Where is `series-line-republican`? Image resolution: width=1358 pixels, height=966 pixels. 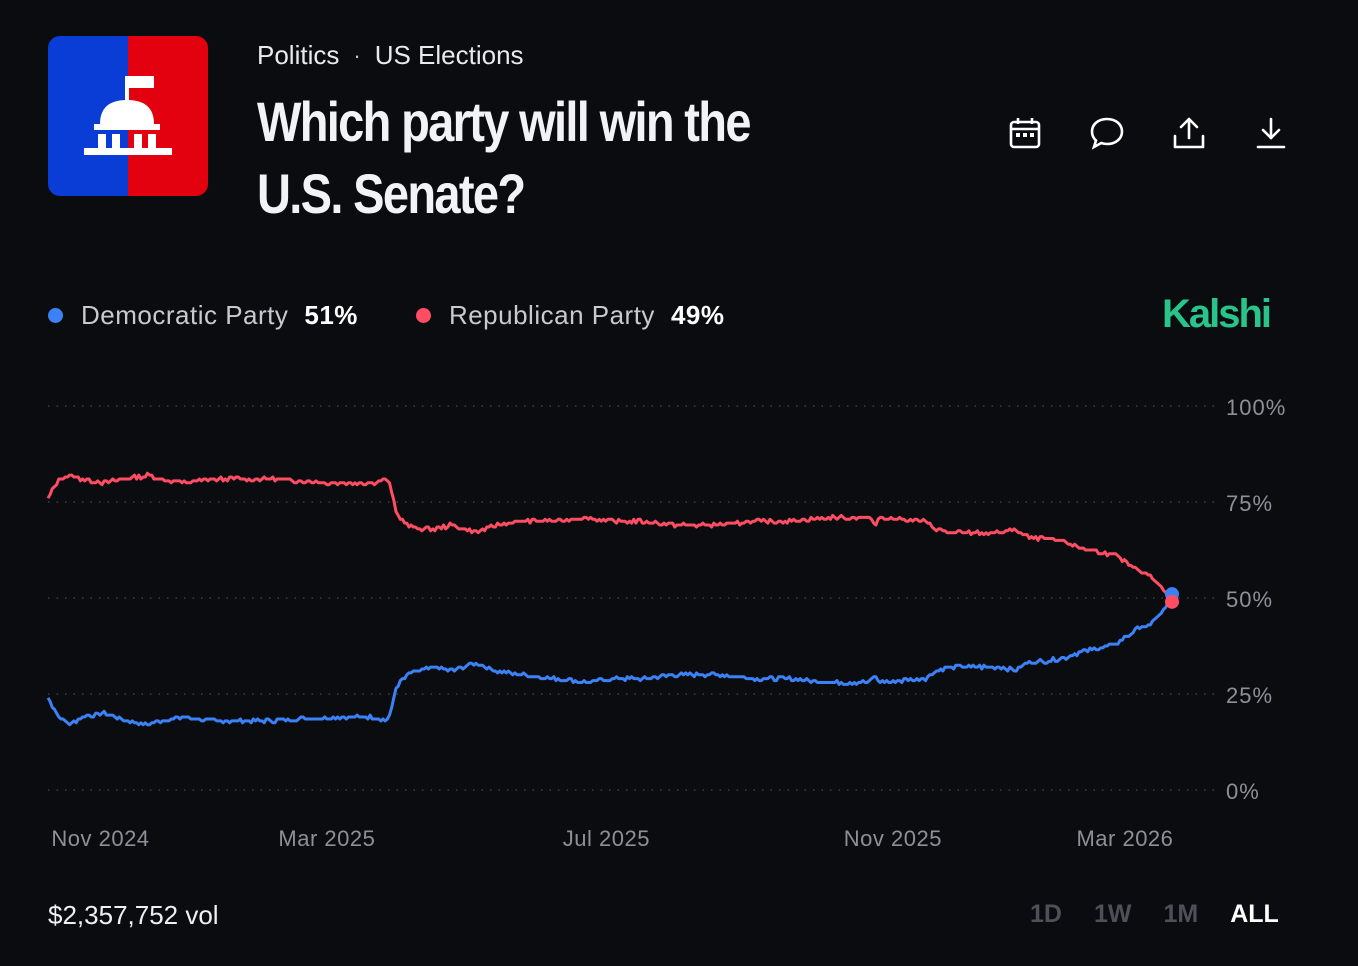
series-line-republican is located at coordinates (610, 537).